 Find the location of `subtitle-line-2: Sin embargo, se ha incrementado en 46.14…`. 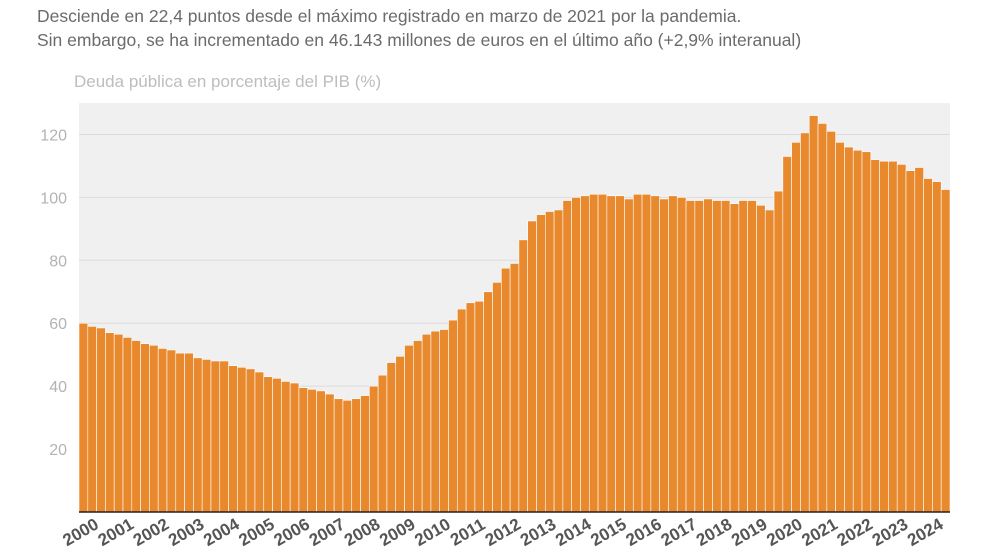

subtitle-line-2: Sin embargo, se ha incrementado en 46.14… is located at coordinates (419, 40).